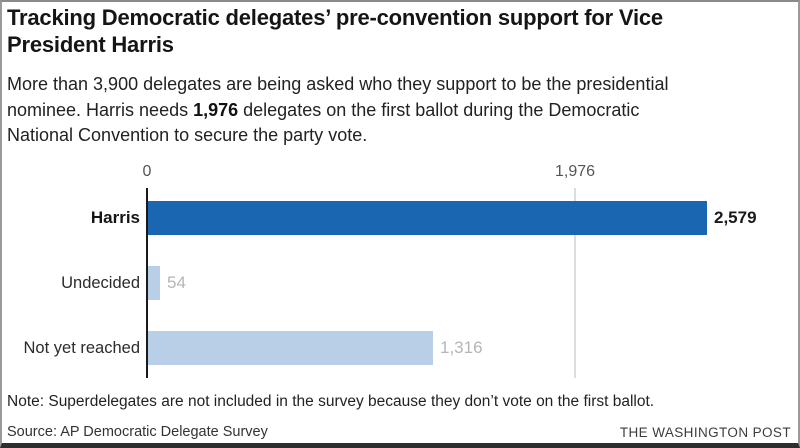  I want to click on bar-harris, so click(427, 218).